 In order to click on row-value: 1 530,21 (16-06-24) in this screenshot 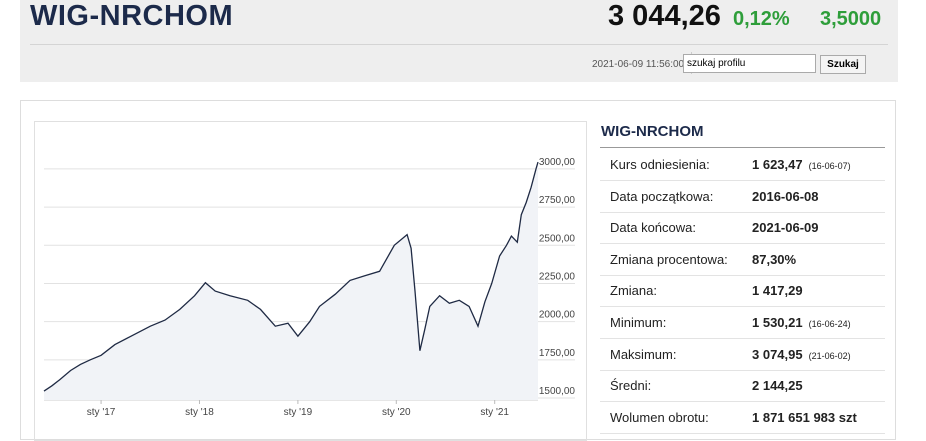, I will do `click(801, 322)`.